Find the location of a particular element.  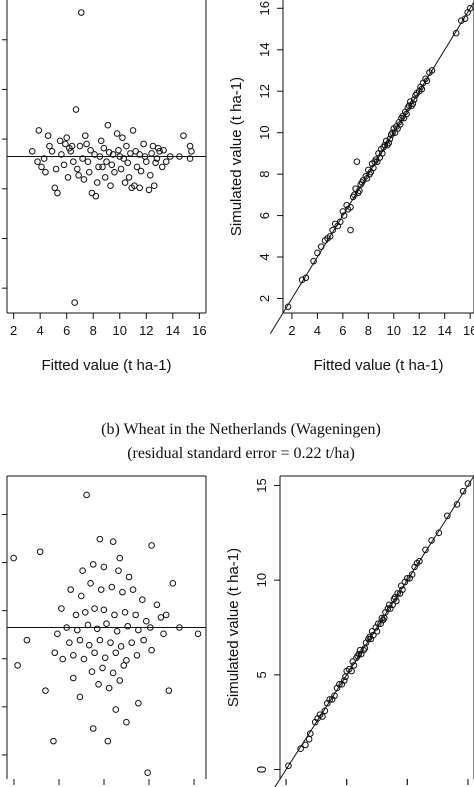

x-tick-label: 16 is located at coordinates (468, 330).